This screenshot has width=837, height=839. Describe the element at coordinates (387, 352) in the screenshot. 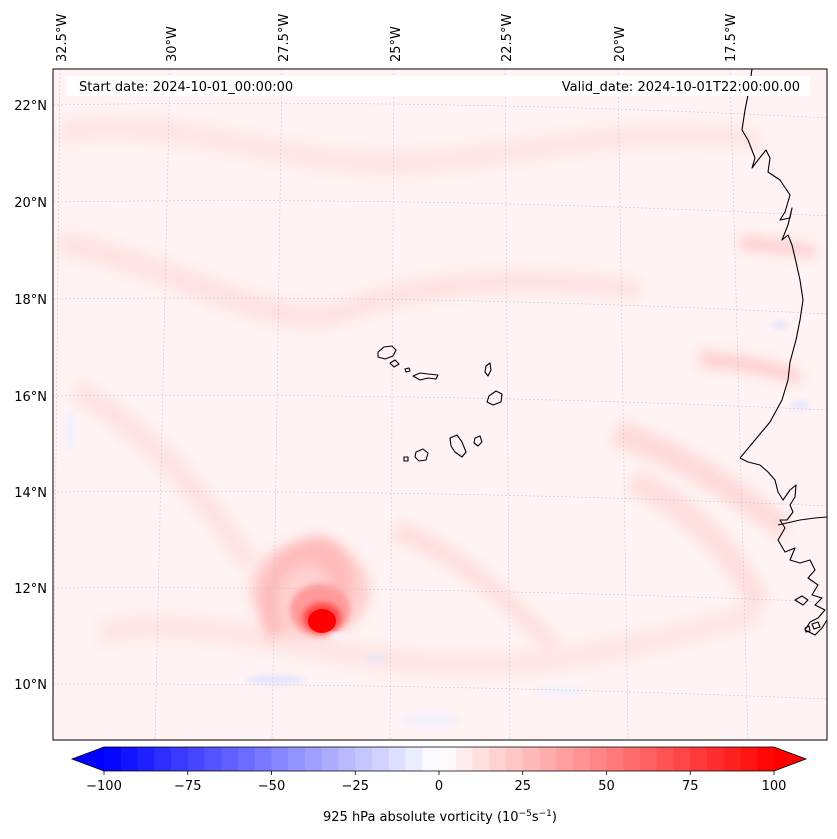

I see `island-santo-antao` at that location.